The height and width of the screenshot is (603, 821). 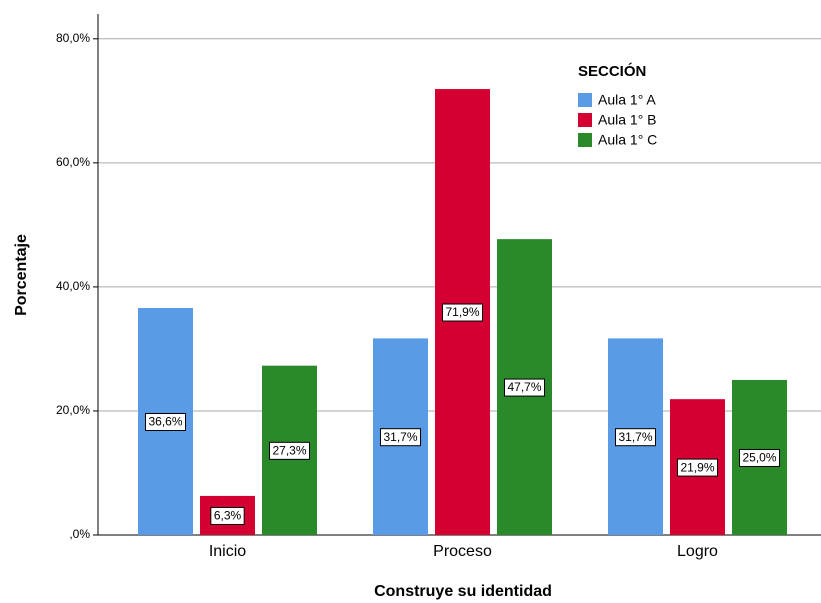 What do you see at coordinates (73, 286) in the screenshot?
I see `y-tick-label: 40,0%` at bounding box center [73, 286].